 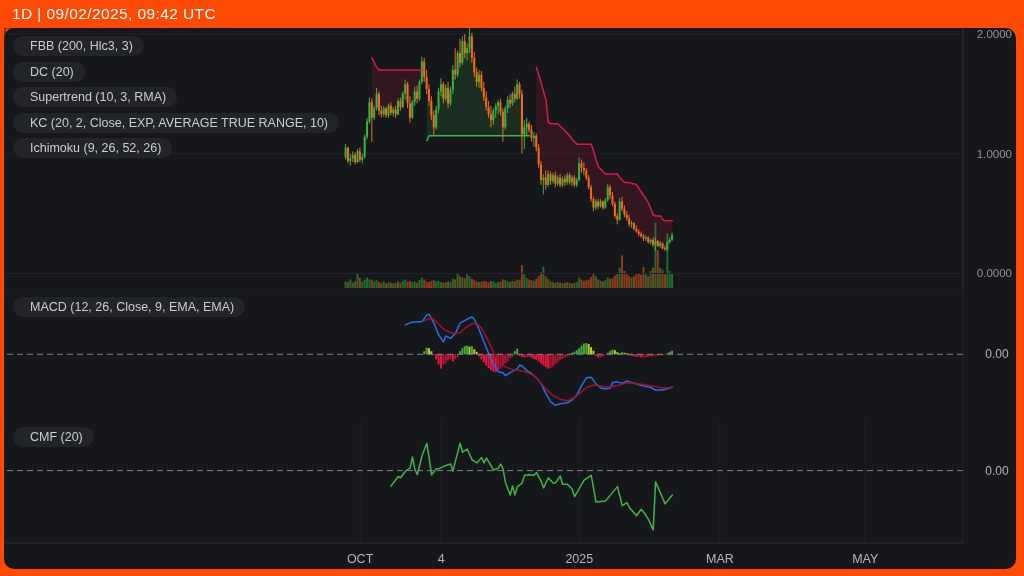 I want to click on annotation: DC (20), so click(x=52, y=71).